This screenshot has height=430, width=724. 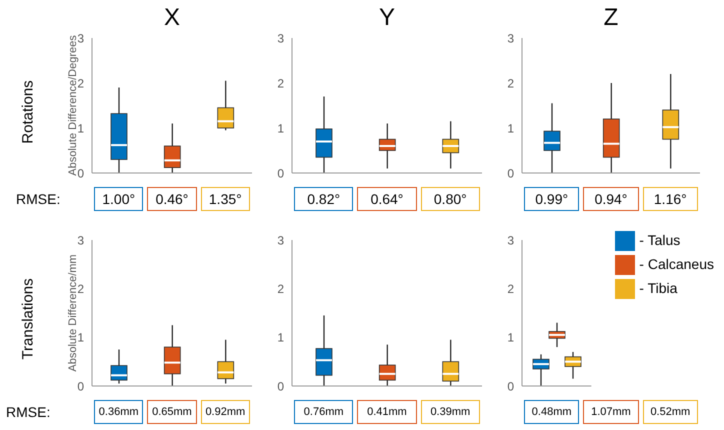 What do you see at coordinates (611, 199) in the screenshot?
I see `text: 0.94°` at bounding box center [611, 199].